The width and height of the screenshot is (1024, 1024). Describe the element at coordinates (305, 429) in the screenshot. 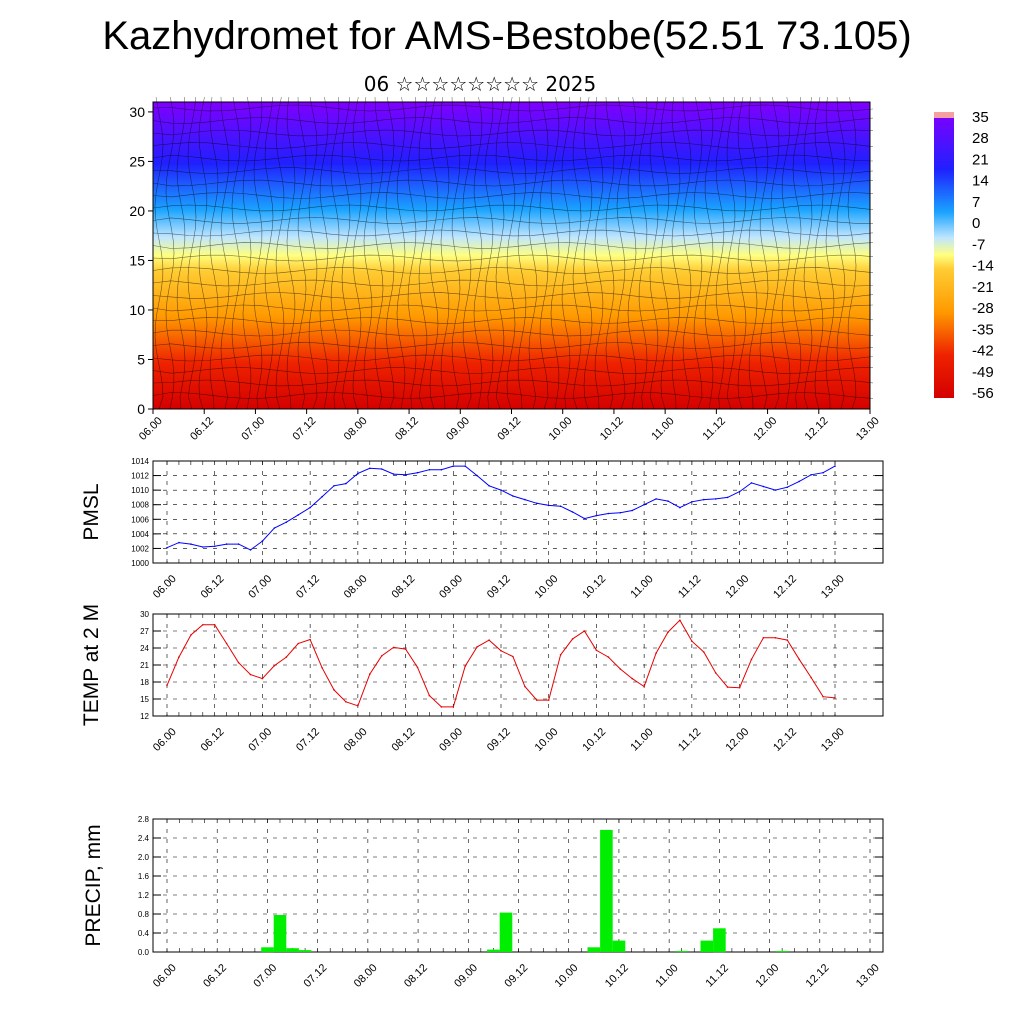

I see `heatmap-x-tick-label: 07.12` at that location.